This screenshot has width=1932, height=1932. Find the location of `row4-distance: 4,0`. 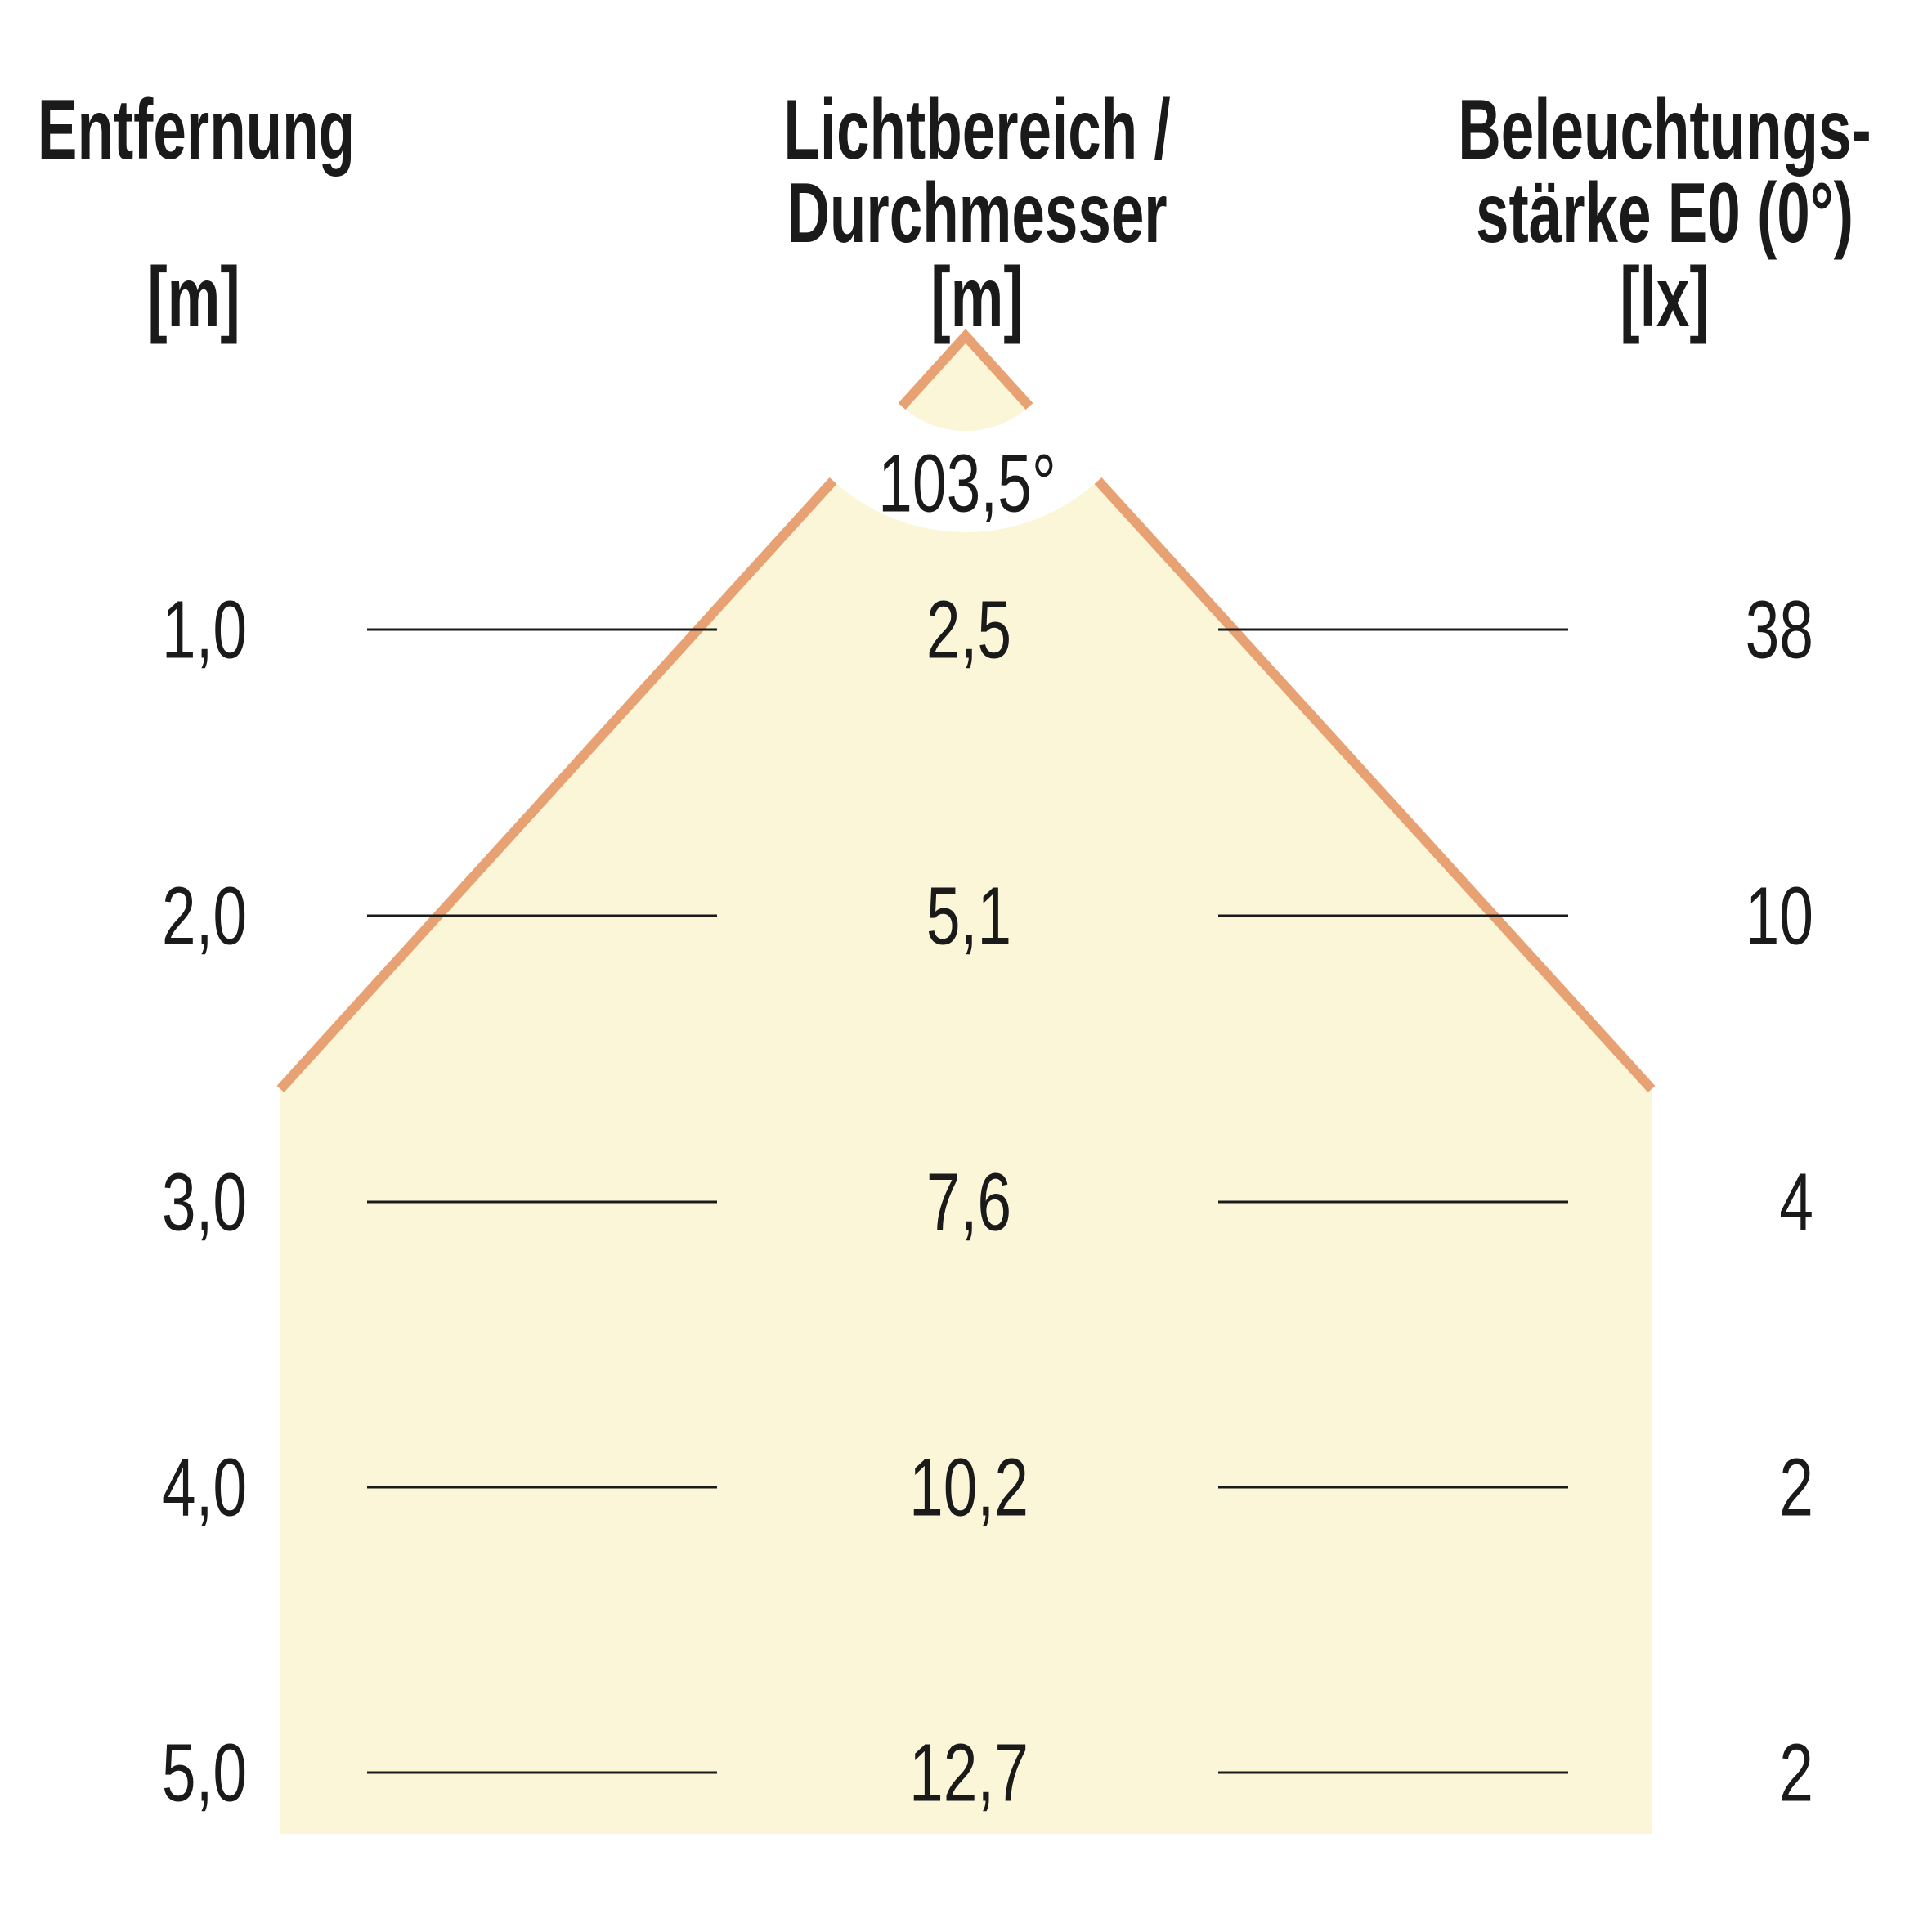

row4-distance: 4,0 is located at coordinates (204, 1487).